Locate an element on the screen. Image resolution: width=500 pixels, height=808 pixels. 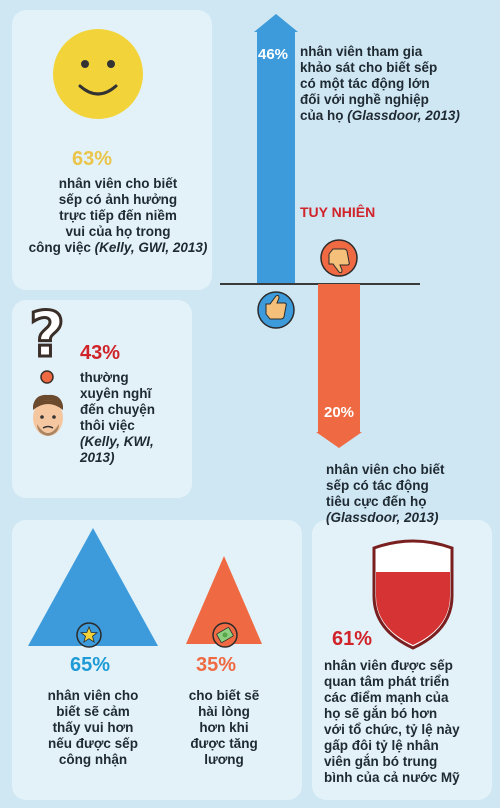
recognition-line: nếu được sếp is located at coordinates (93, 743).